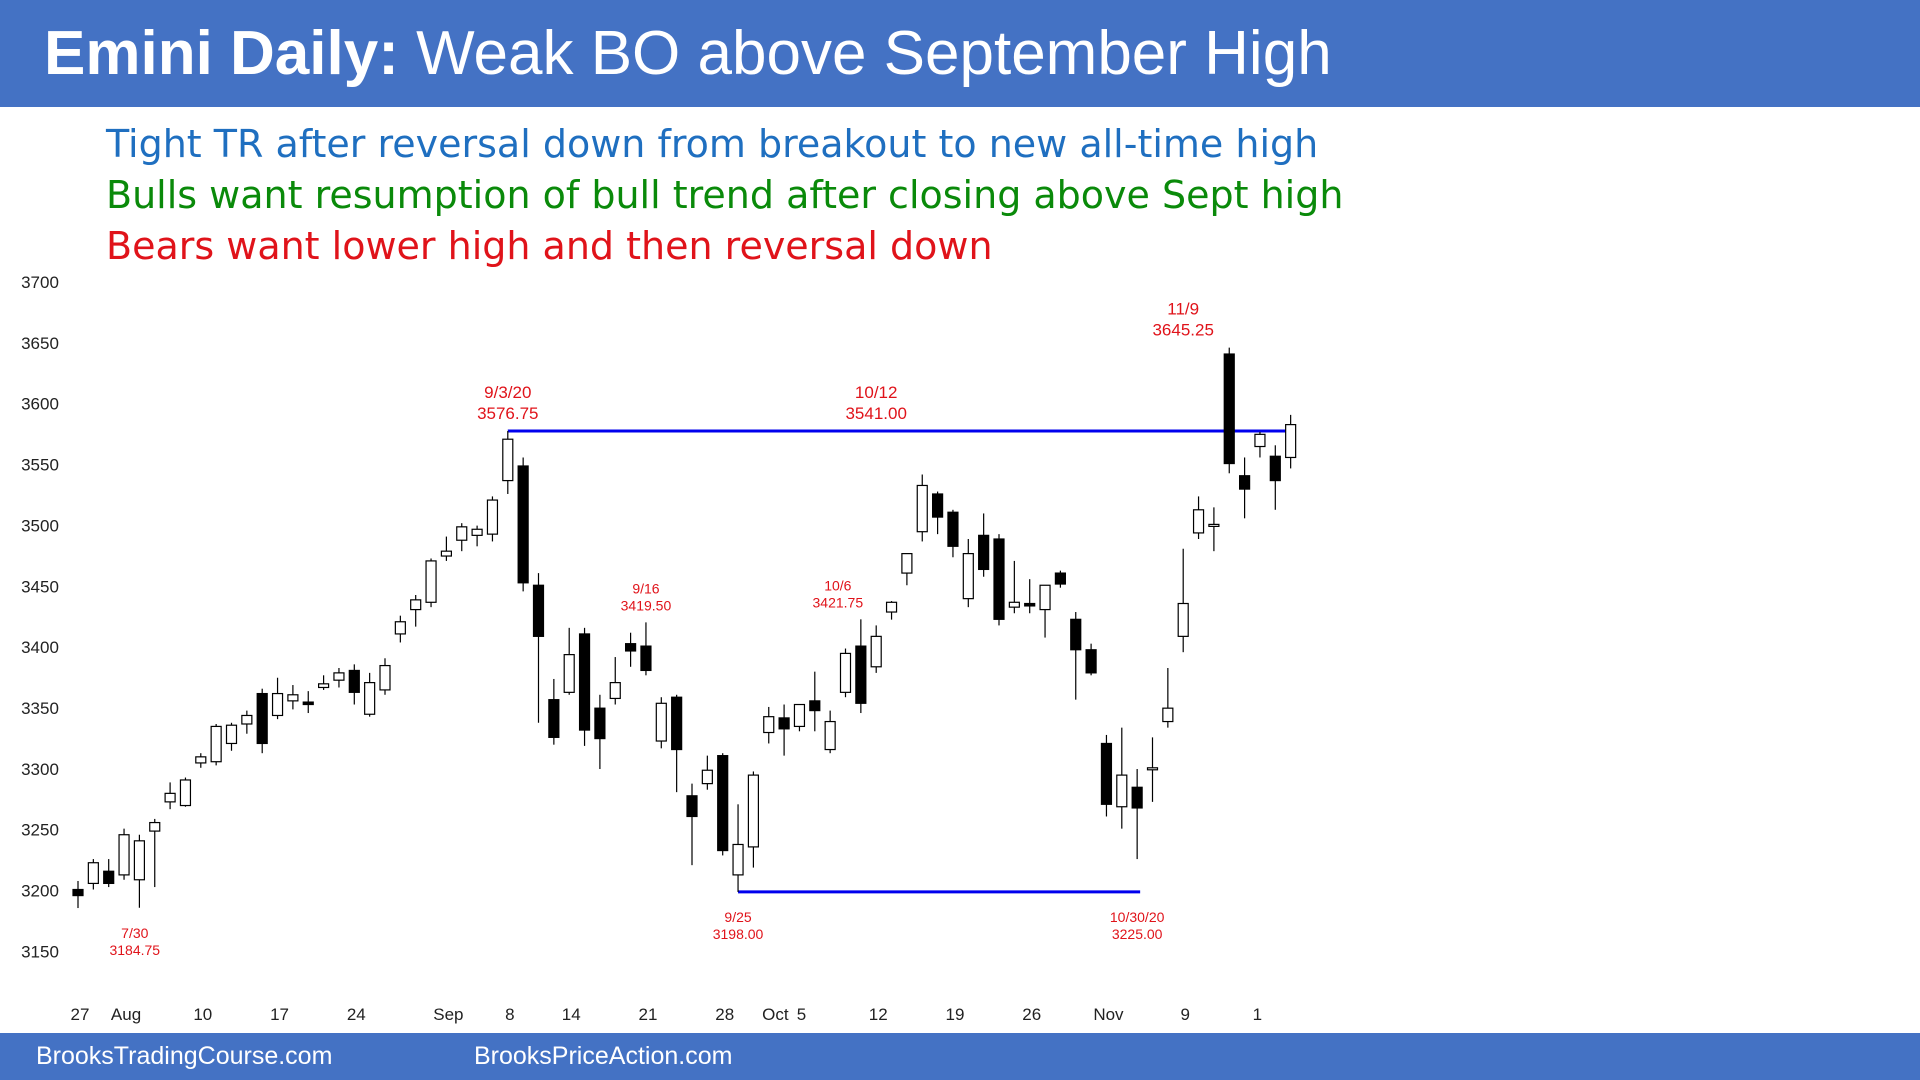  I want to click on x-tick-label: 17, so click(279, 1014).